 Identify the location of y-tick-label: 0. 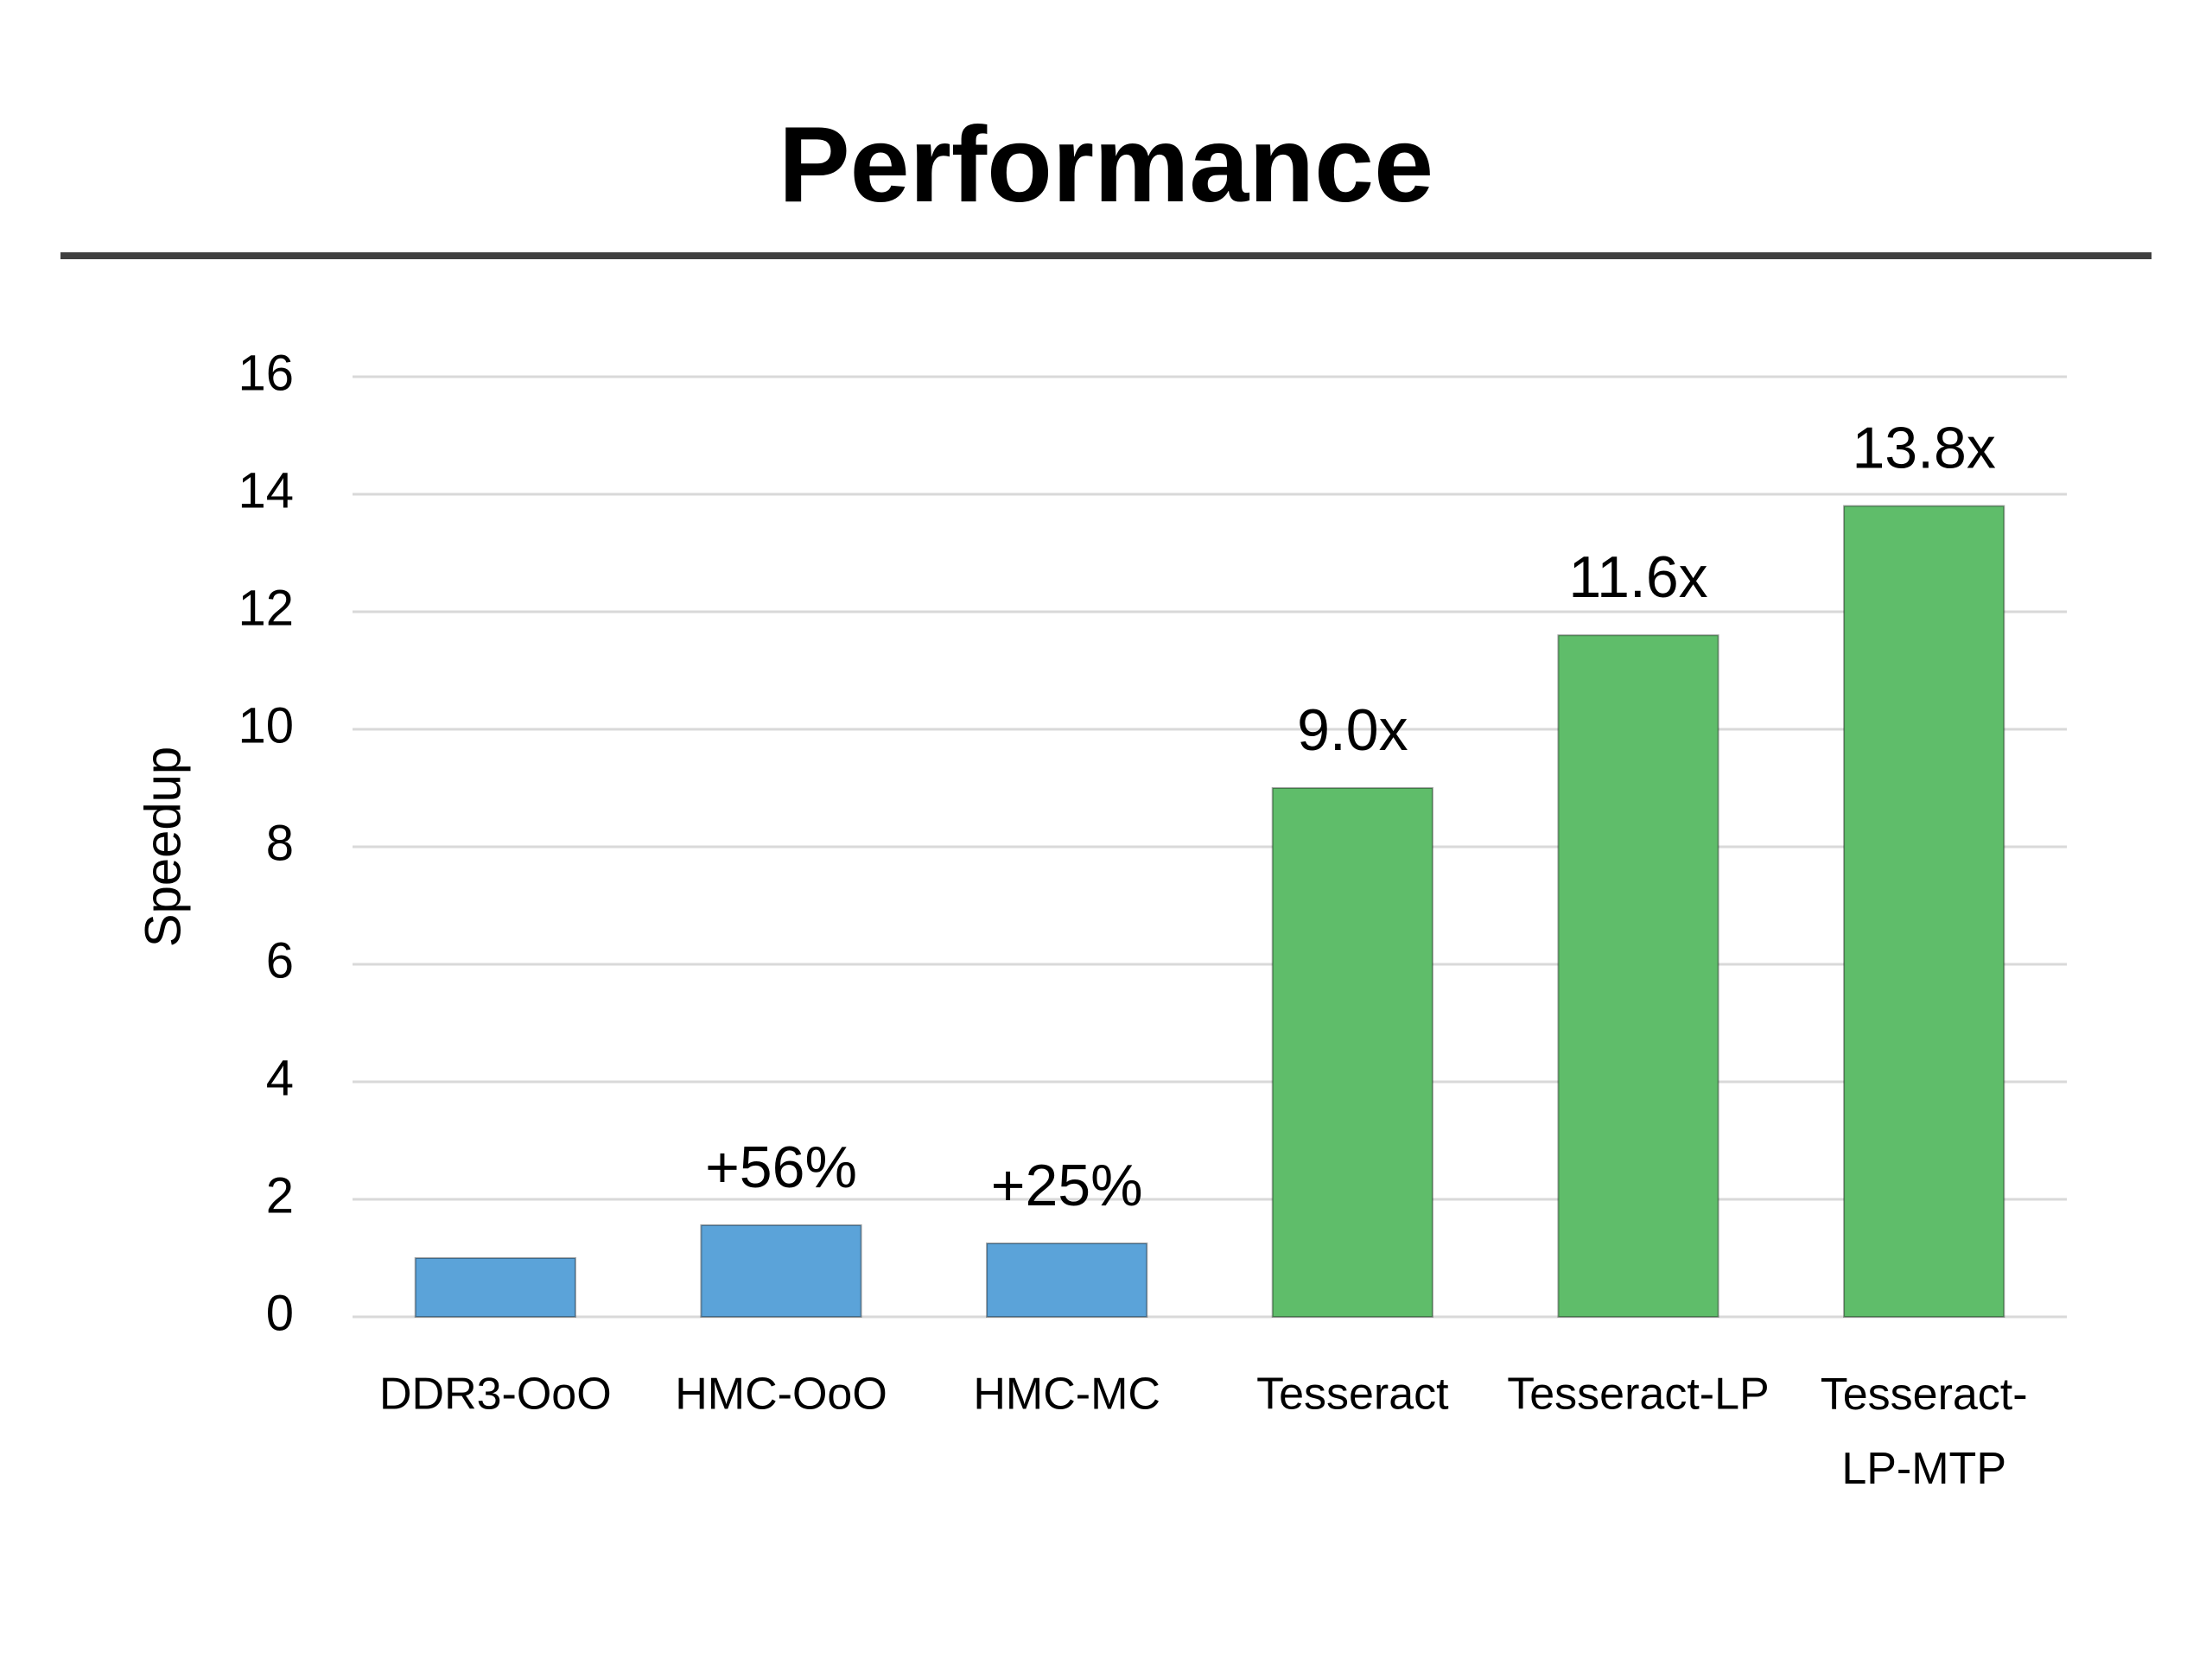
(280, 1313).